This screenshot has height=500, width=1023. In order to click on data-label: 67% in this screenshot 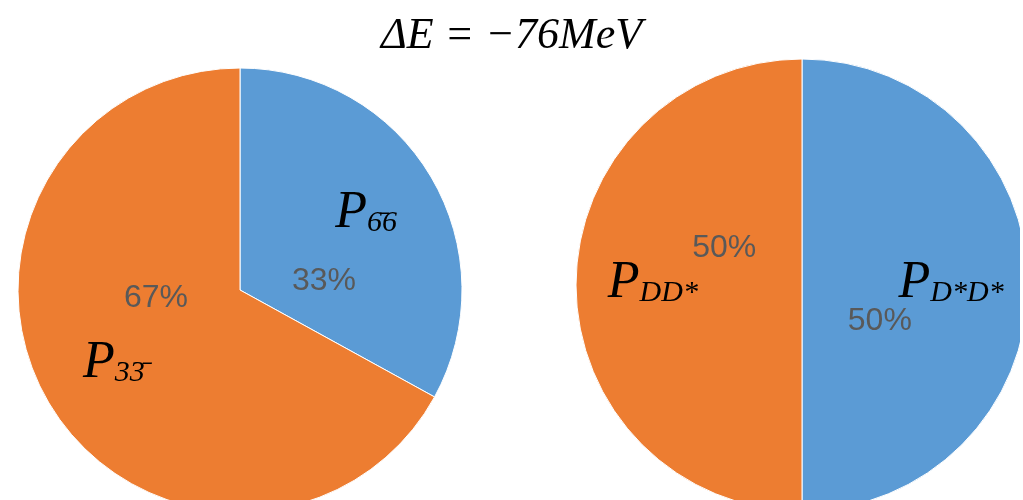, I will do `click(156, 295)`.